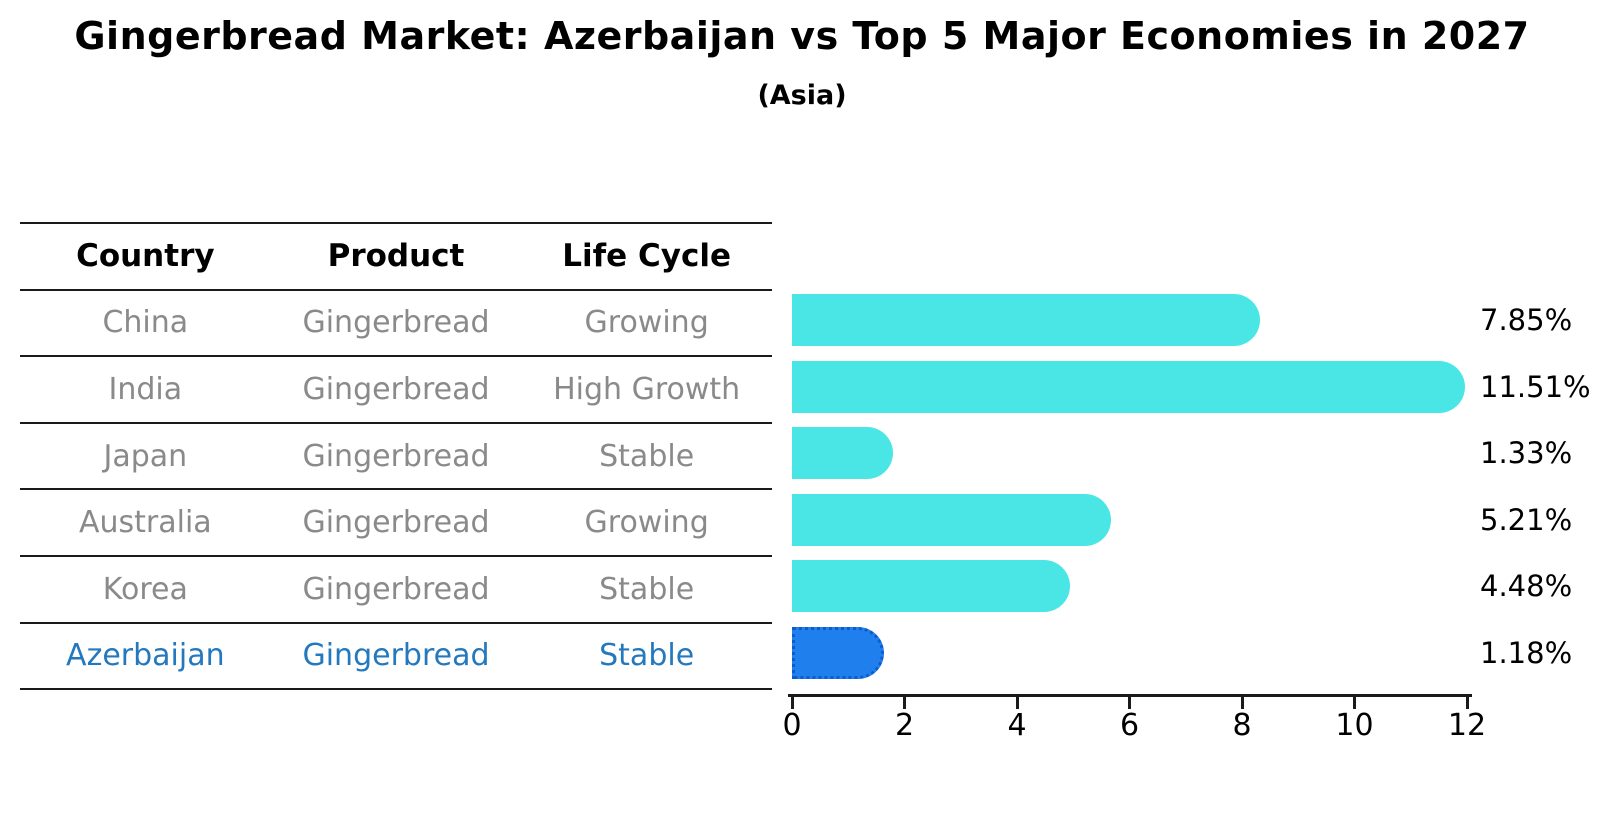 Image resolution: width=1604 pixels, height=823 pixels. I want to click on table-header-row: Country Product Life Cycle, so click(396, 255).